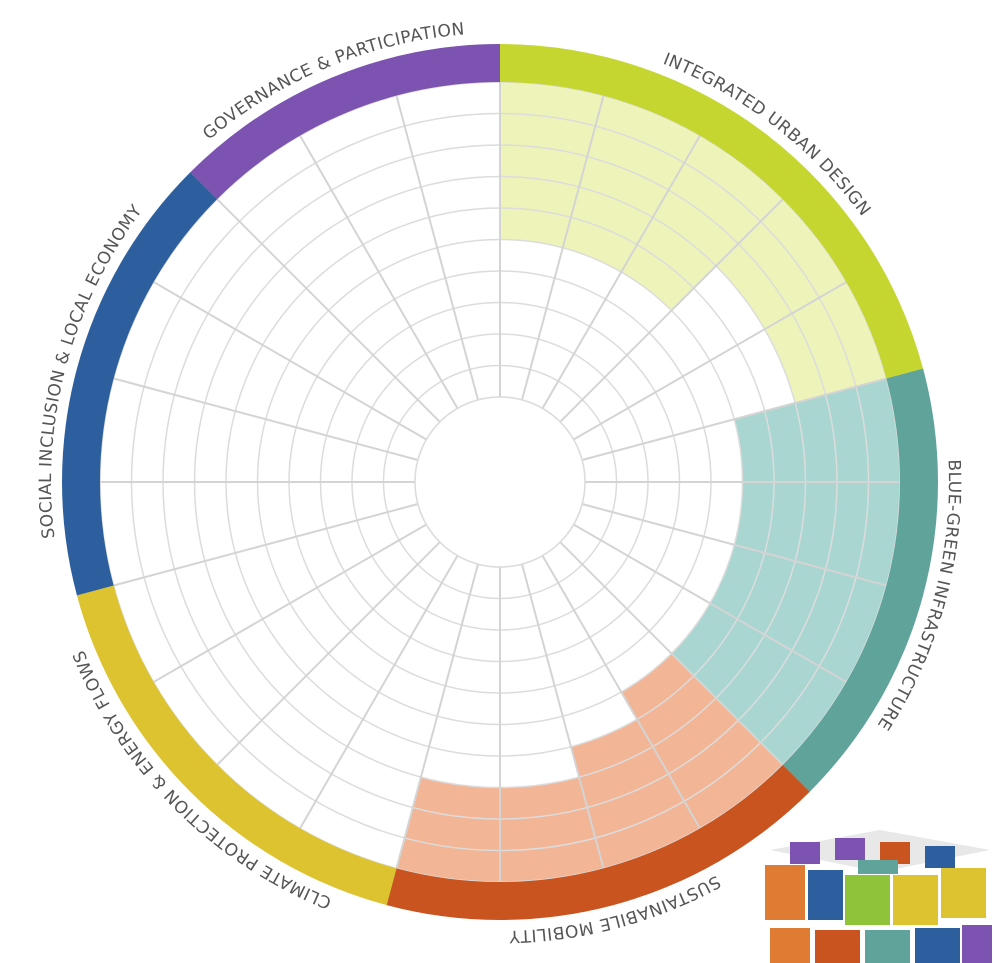  I want to click on cube-decoration, so click(878, 896).